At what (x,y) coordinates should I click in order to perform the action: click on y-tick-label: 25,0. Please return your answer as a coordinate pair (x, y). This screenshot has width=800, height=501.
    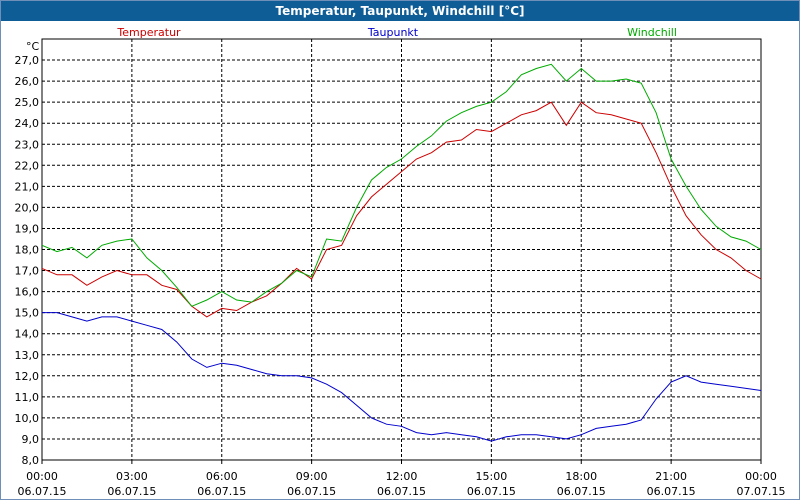
    Looking at the image, I should click on (27, 102).